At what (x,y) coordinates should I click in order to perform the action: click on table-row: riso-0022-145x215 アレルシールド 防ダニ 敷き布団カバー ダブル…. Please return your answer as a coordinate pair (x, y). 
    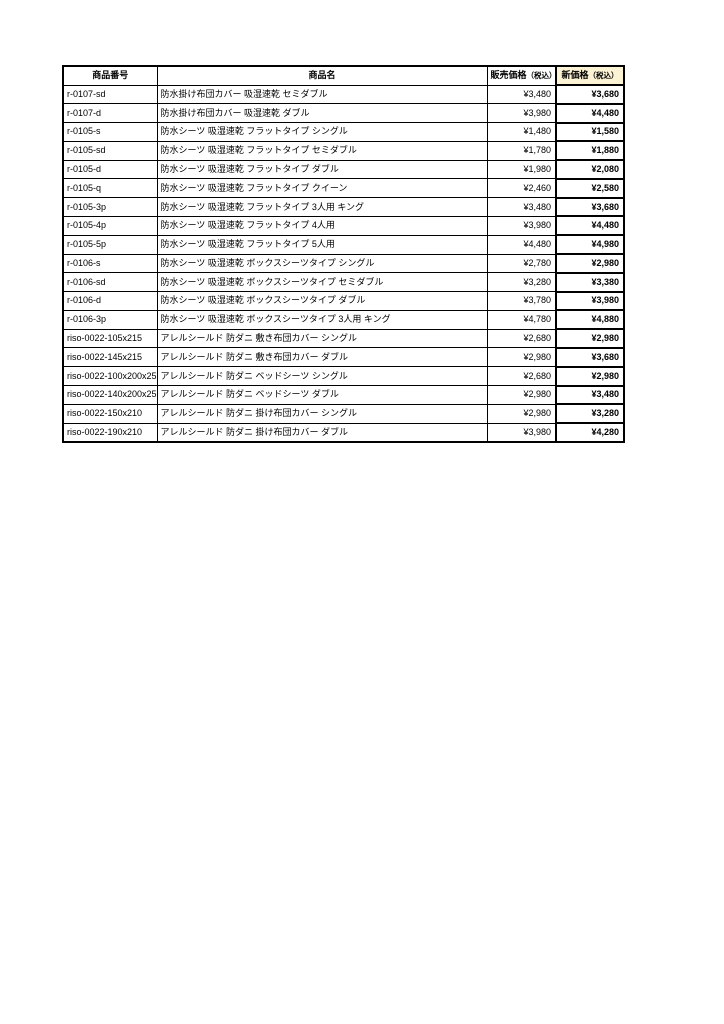
    Looking at the image, I should click on (343, 357).